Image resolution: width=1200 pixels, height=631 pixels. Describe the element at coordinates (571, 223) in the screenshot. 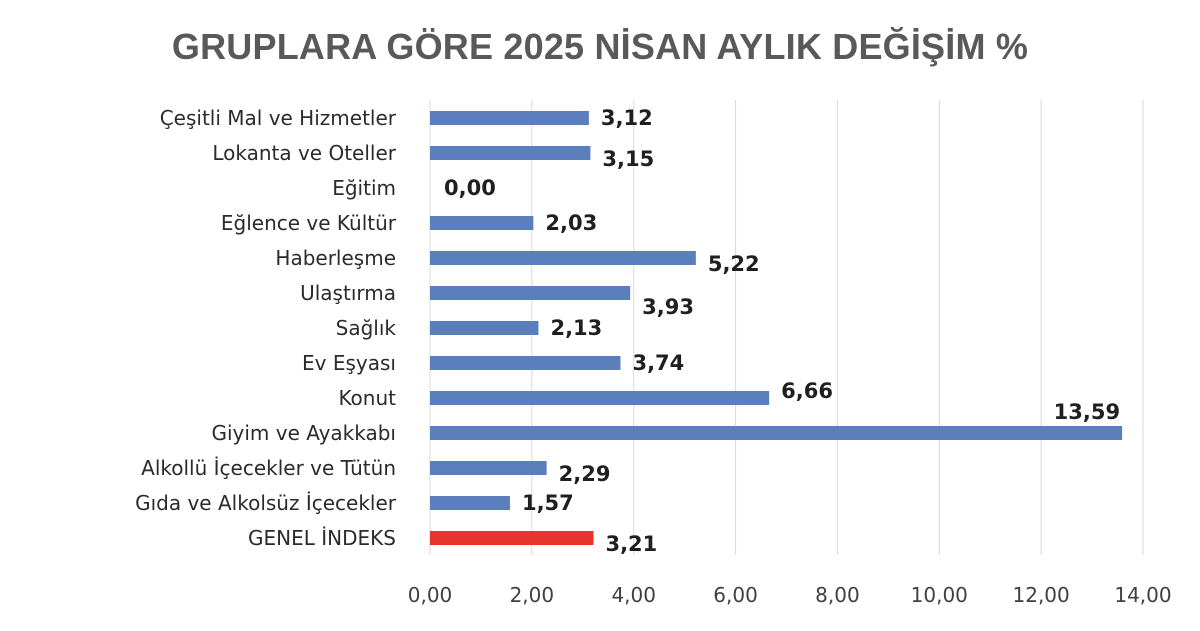

I see `data-label: 2,03` at that location.